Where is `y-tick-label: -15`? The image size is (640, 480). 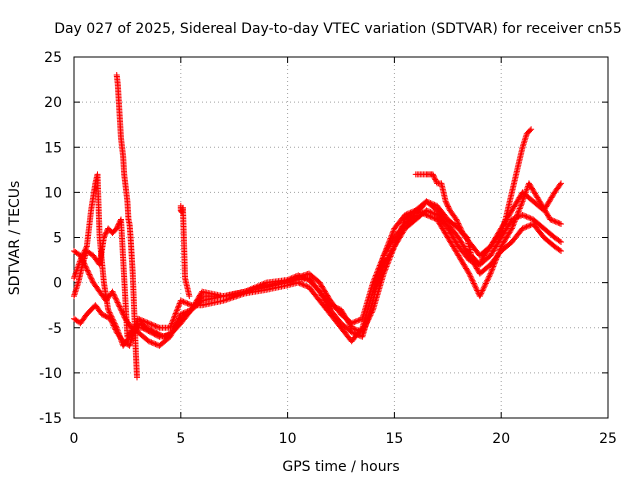
y-tick-label: -15 is located at coordinates (50, 419).